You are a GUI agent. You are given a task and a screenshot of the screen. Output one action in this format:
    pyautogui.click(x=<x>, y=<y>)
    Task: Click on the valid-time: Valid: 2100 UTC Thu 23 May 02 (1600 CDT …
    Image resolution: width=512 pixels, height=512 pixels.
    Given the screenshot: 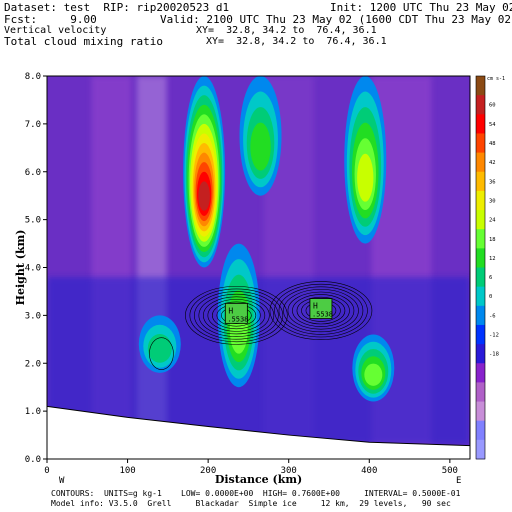 What is the action you would take?
    pyautogui.click(x=336, y=19)
    